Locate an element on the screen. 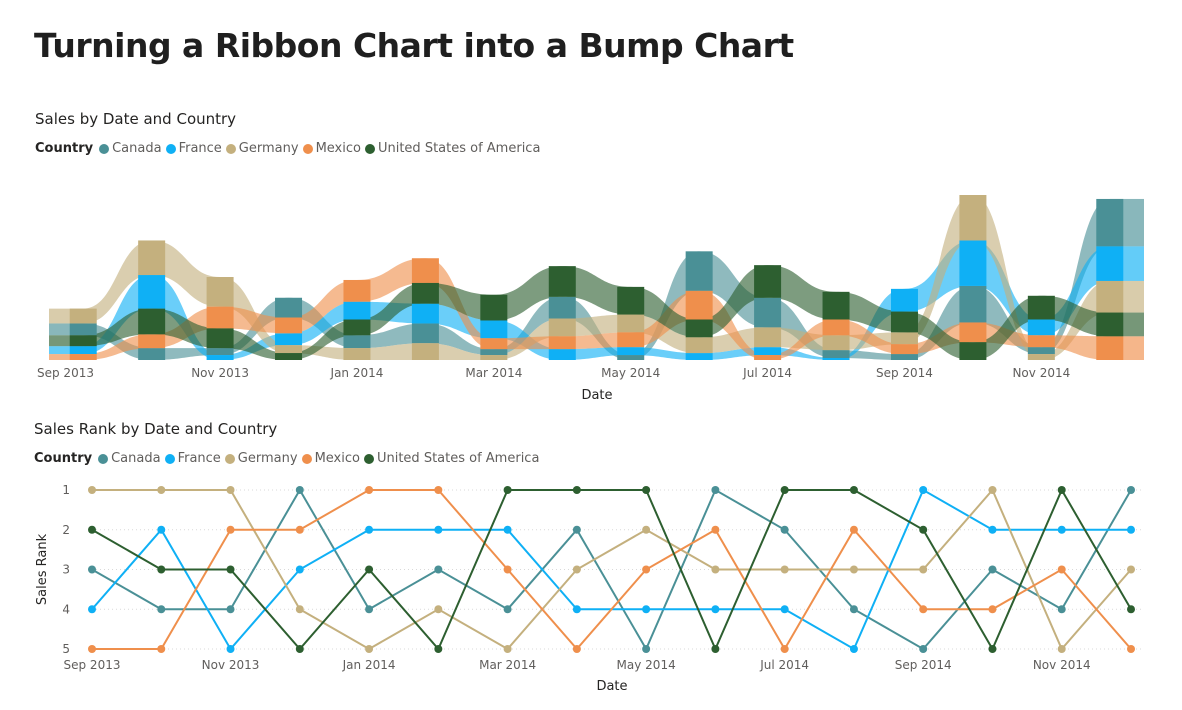  x-tick-label: Sep 2014 is located at coordinates (923, 665).